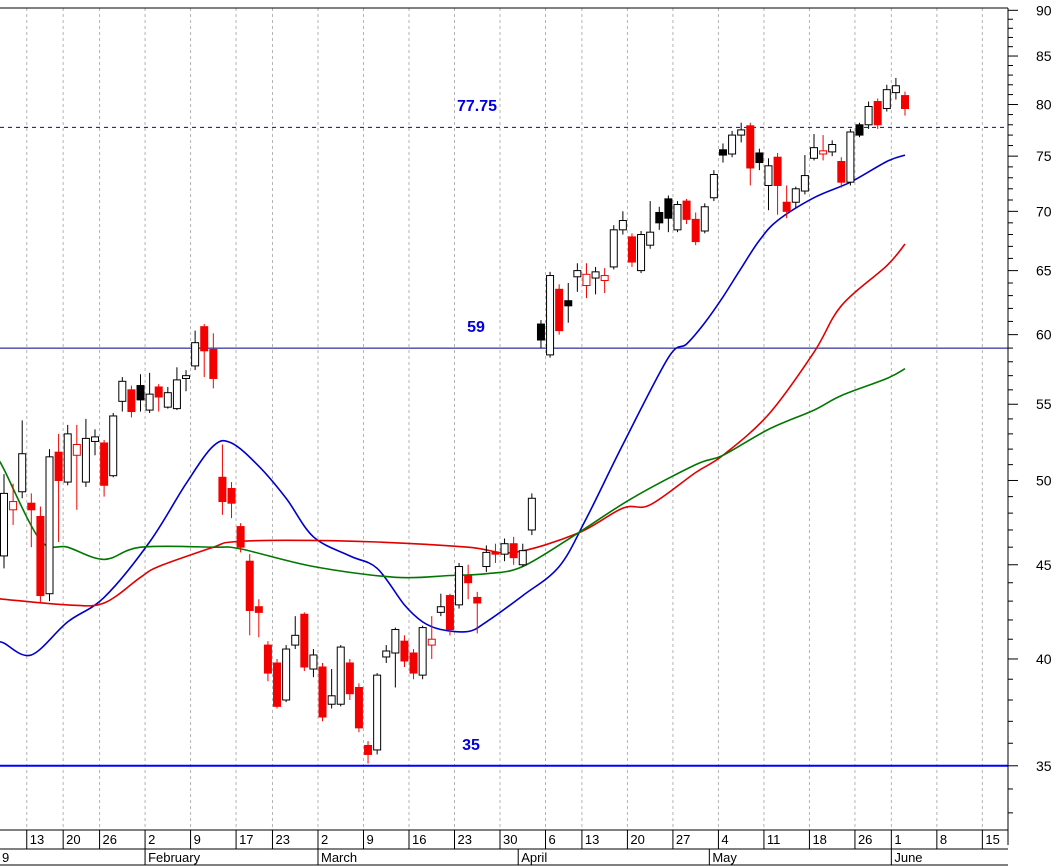 The image size is (1062, 866). Describe the element at coordinates (5, 857) in the screenshot. I see `month-label: 9` at that location.